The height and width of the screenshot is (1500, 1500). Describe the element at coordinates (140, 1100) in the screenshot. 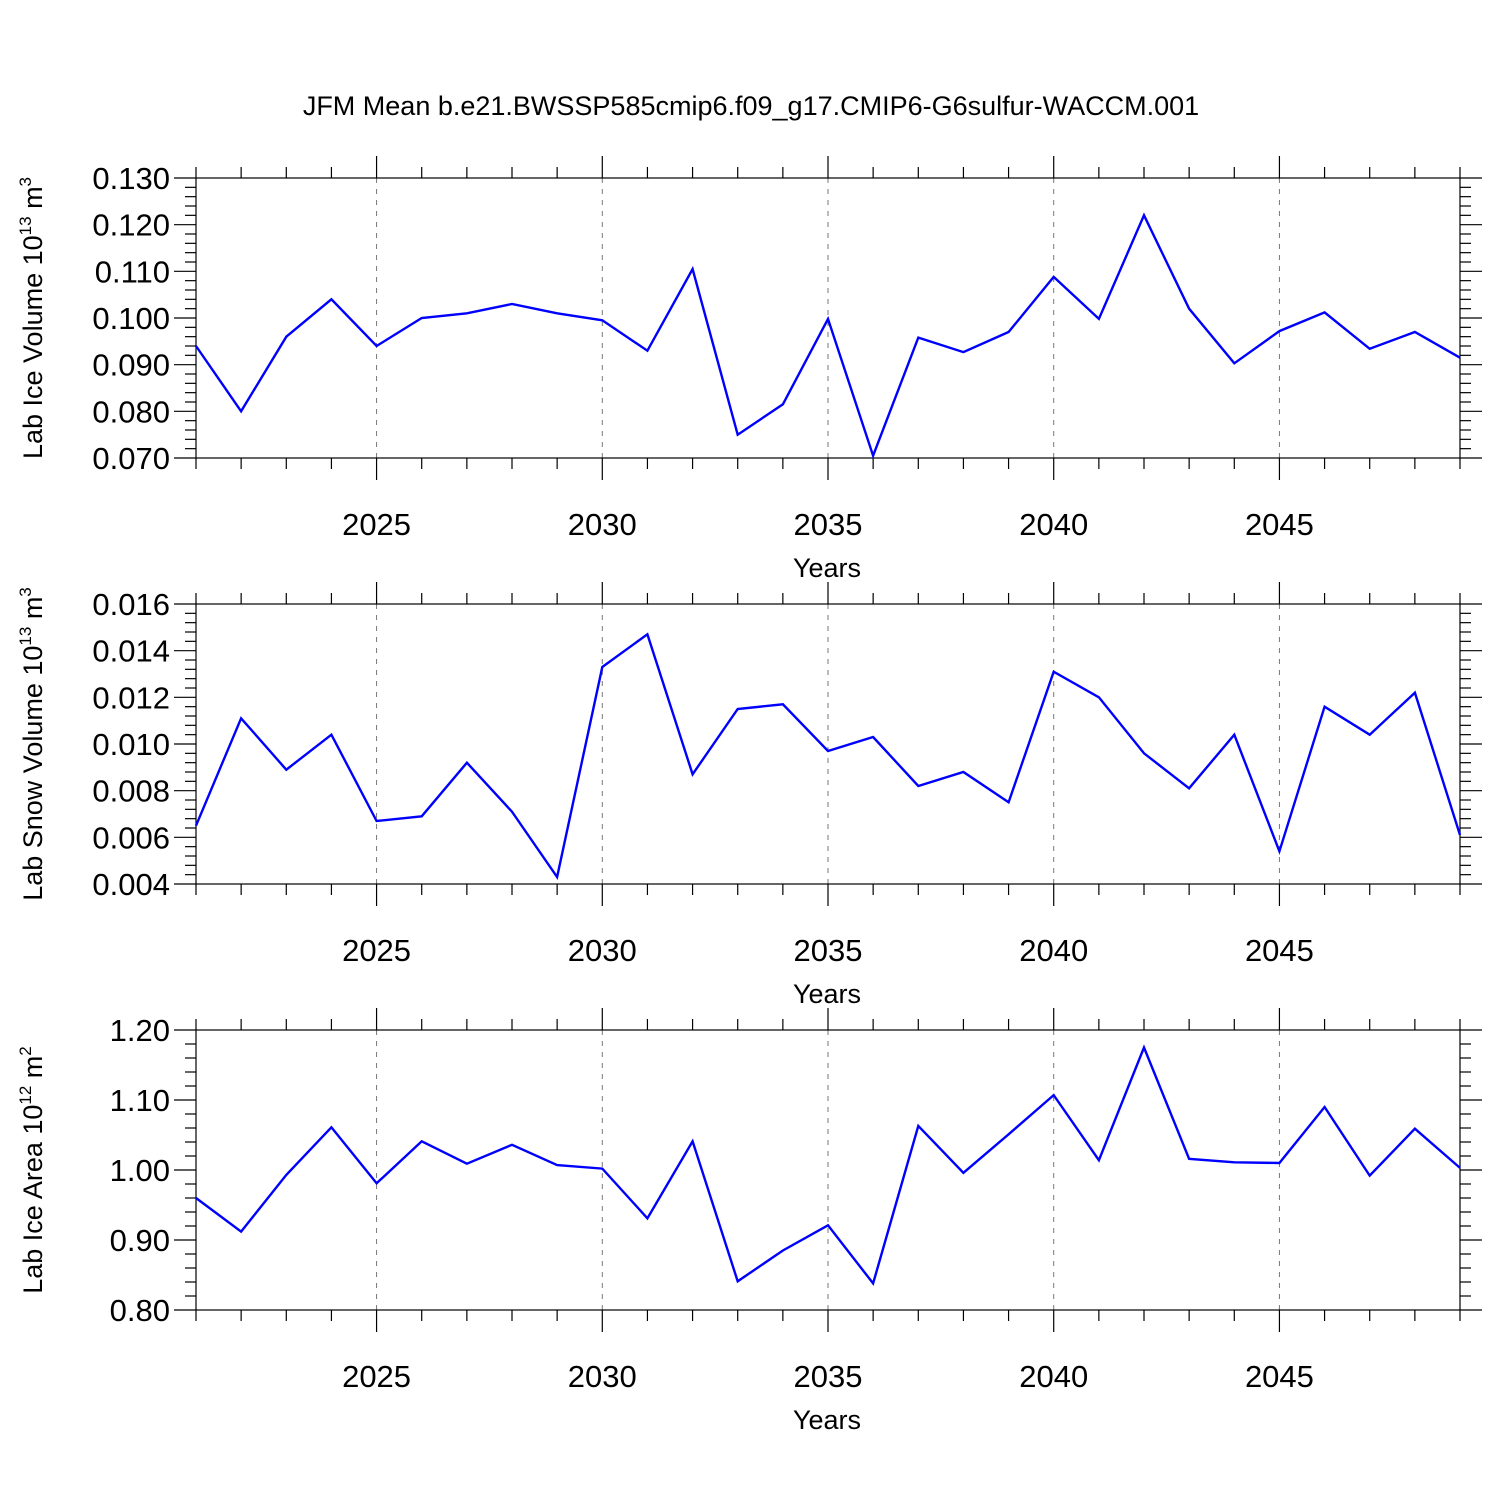

I see `y-tick-label: 1.10` at that location.